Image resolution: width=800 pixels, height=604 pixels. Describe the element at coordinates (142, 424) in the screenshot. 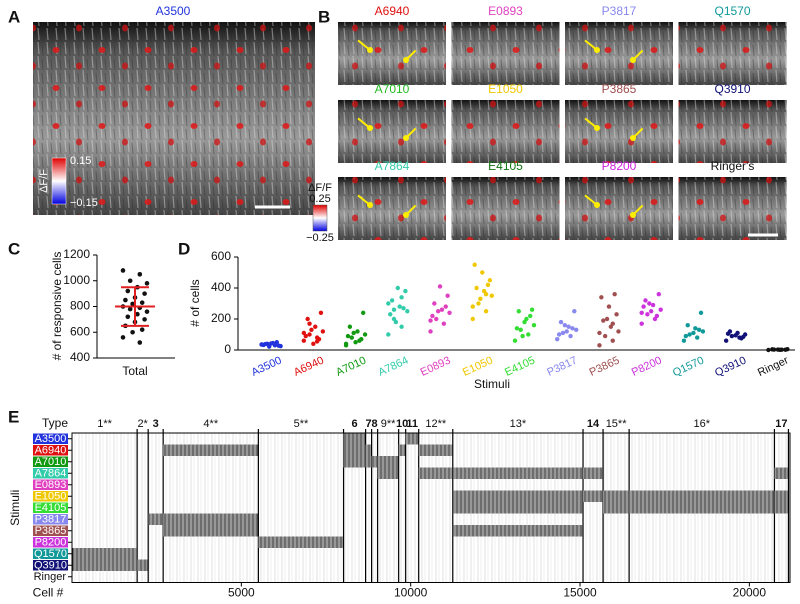

I see `cluster-label: 2*` at that location.